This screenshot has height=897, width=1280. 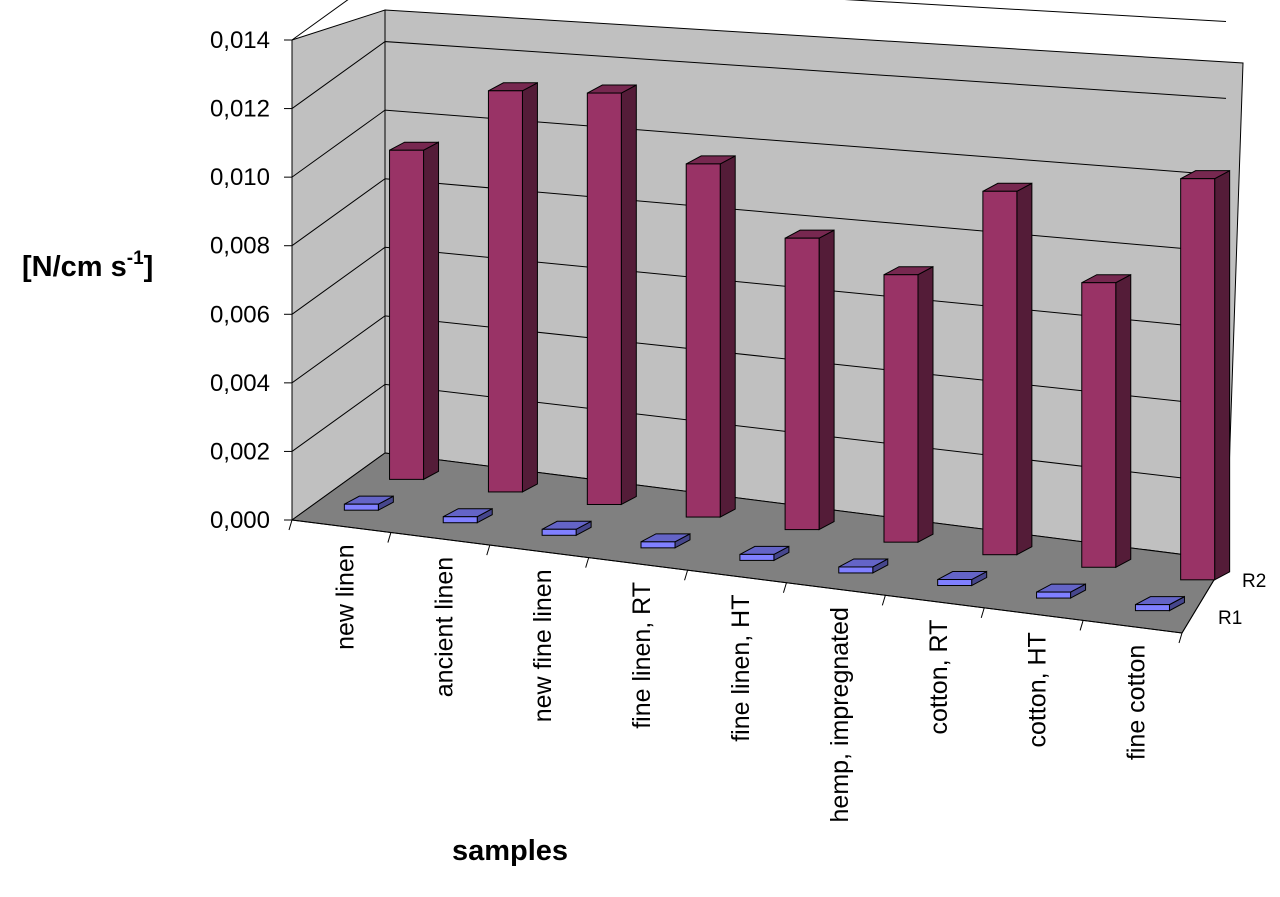 I want to click on category-label: cotton, HT, so click(x=1038, y=689).